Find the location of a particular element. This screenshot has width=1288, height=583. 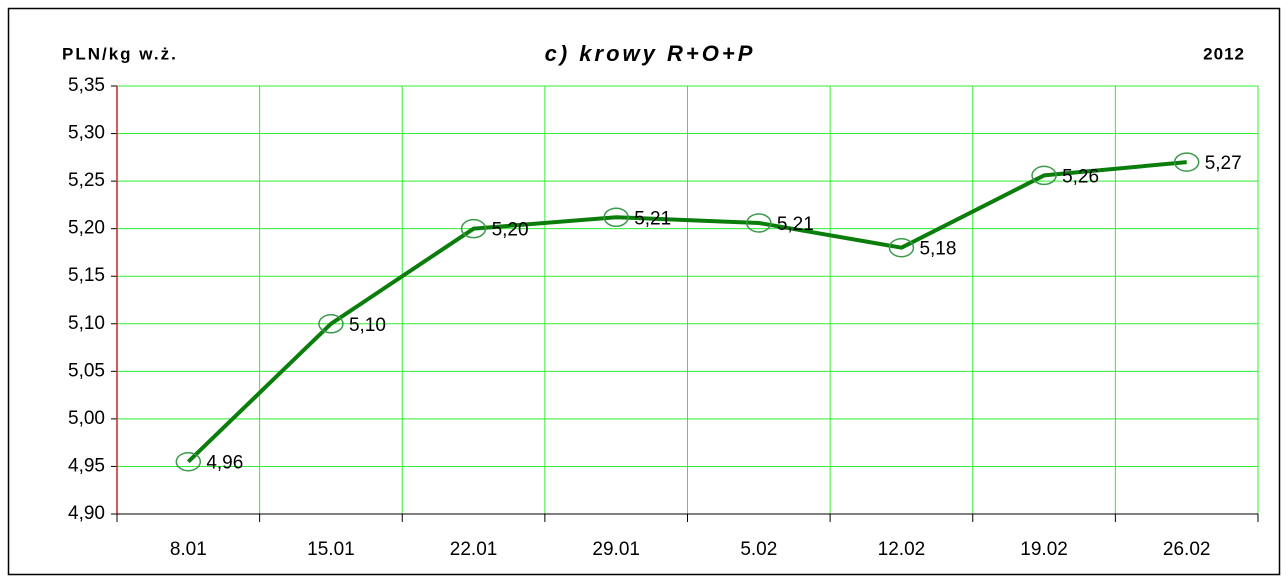

y-tick-label: 5,20 is located at coordinates (86, 228).